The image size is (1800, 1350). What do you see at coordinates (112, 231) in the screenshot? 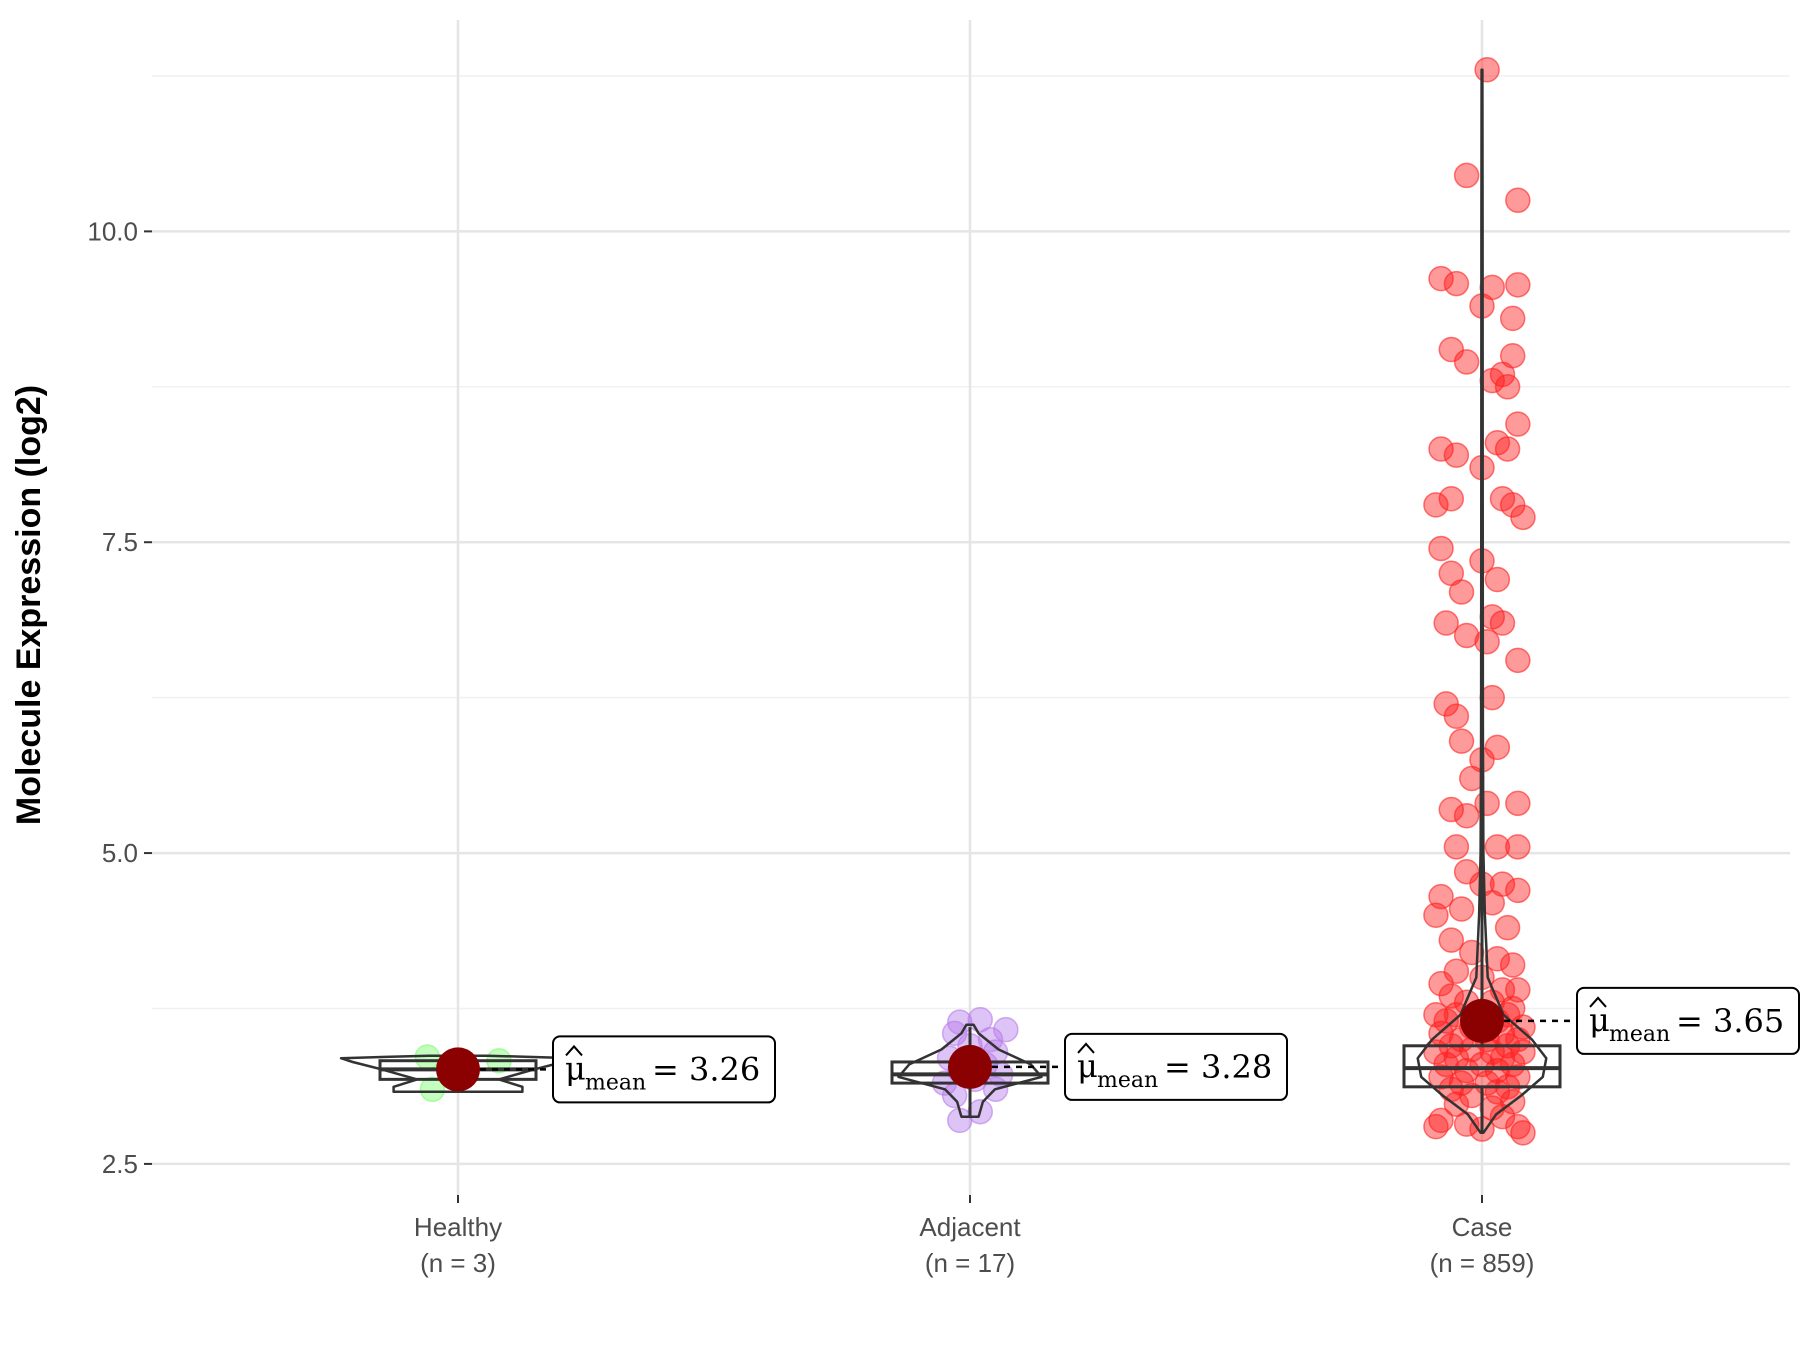
I see `y-tick-label: 10.0` at bounding box center [112, 231].